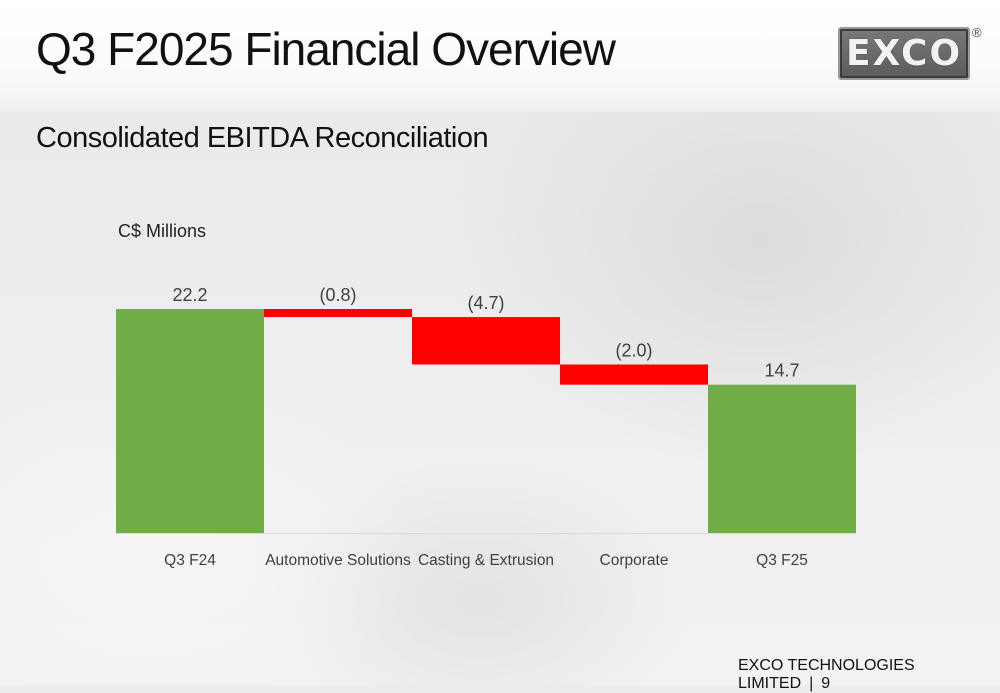  I want to click on footer: EXCO TECHNOLOGIES LIMITED | 9, so click(869, 675).